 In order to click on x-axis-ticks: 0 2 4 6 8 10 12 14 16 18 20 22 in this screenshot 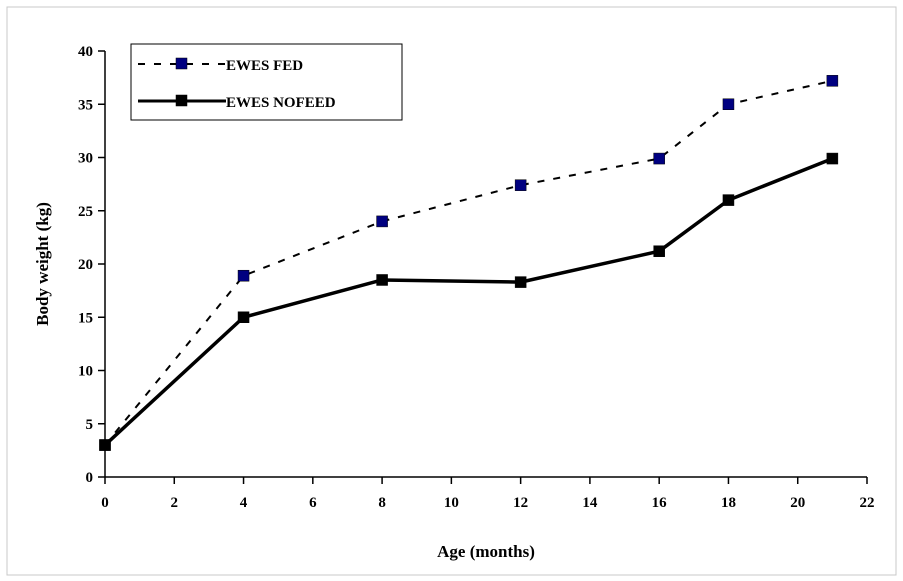, I will do `click(488, 494)`.